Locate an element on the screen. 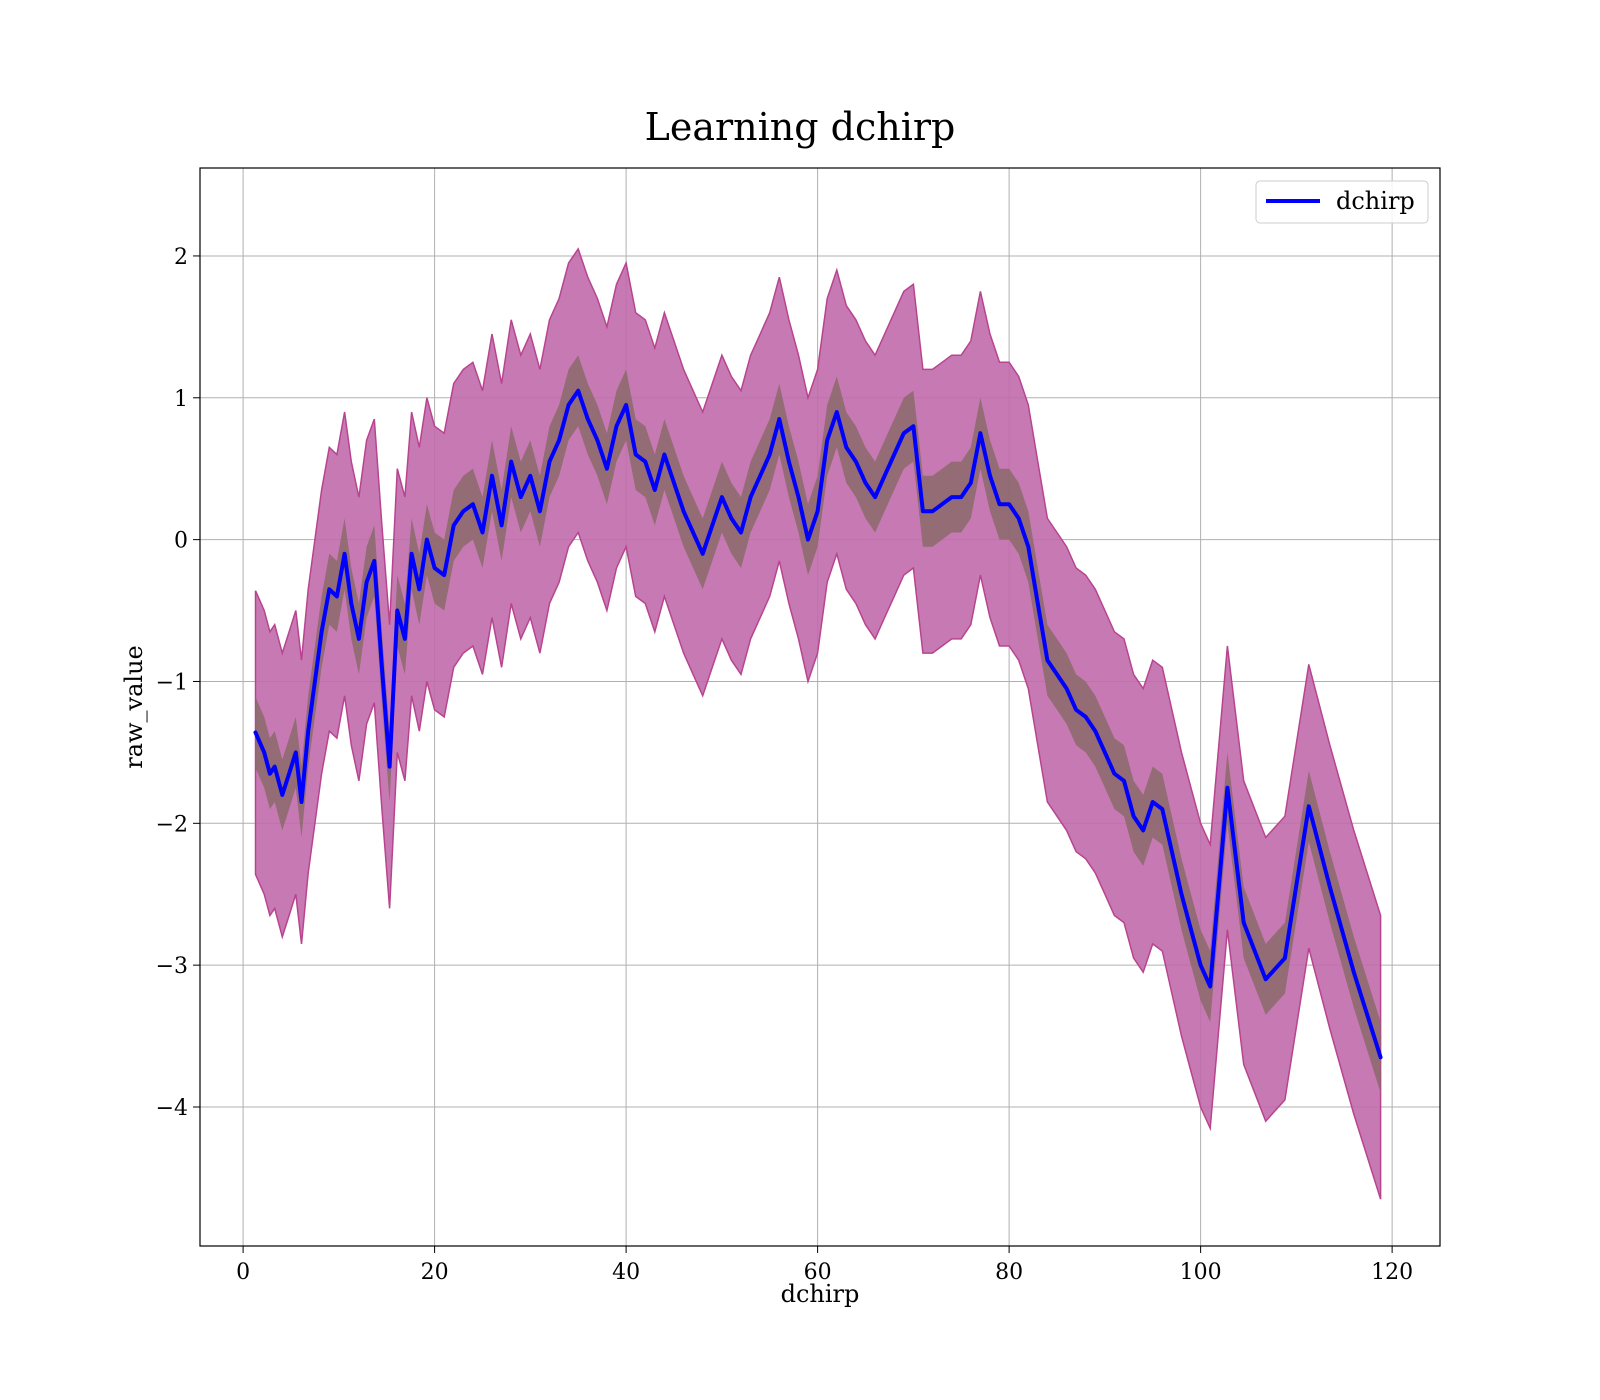  y-axis-label: raw_value is located at coordinates (134, 707).